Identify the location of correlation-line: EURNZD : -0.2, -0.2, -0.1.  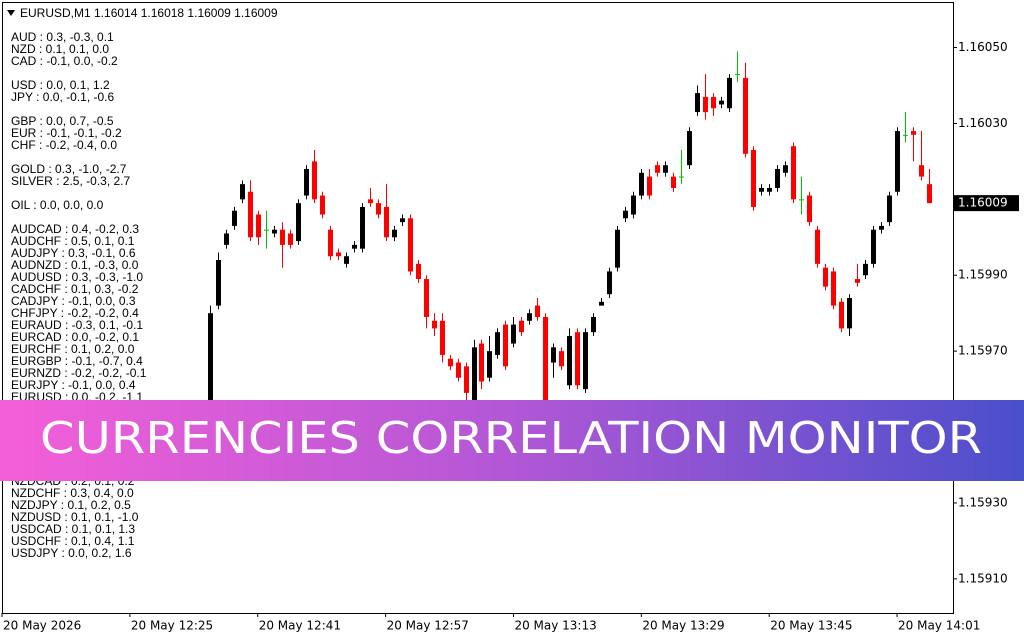
(79, 373).